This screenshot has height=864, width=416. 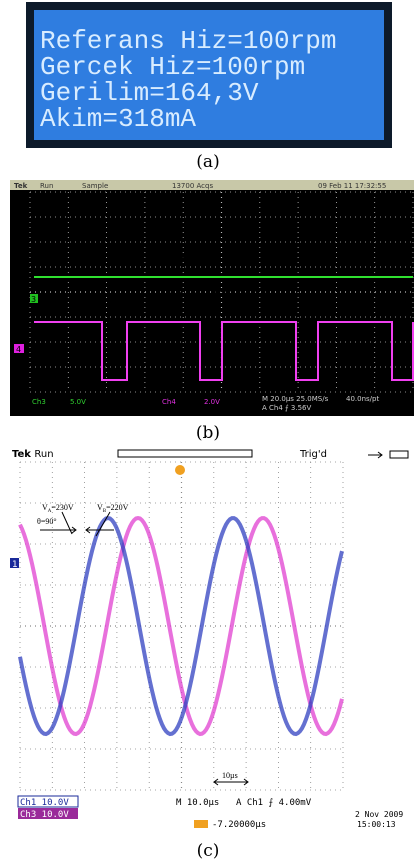 What do you see at coordinates (169, 402) in the screenshot?
I see `ch4: Ch4` at bounding box center [169, 402].